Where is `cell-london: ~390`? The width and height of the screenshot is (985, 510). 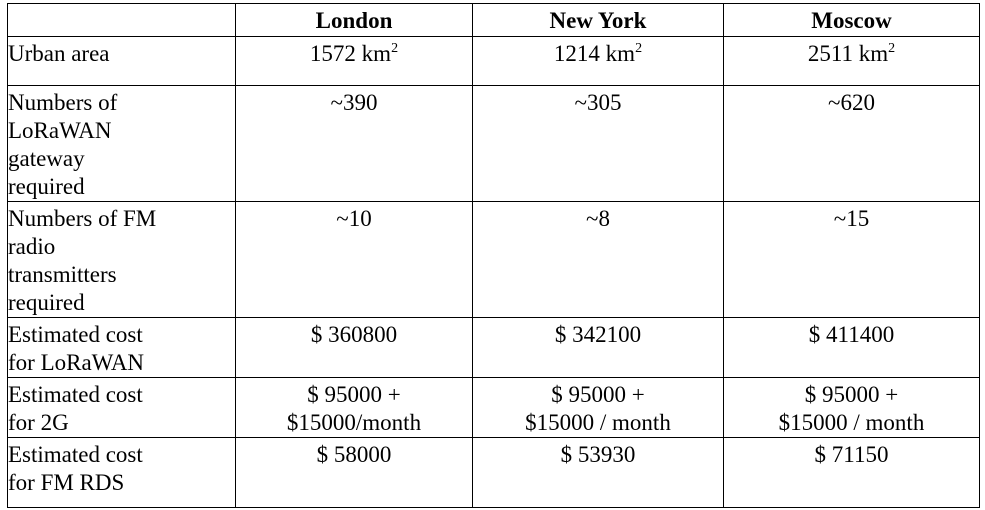 cell-london: ~390 is located at coordinates (354, 143).